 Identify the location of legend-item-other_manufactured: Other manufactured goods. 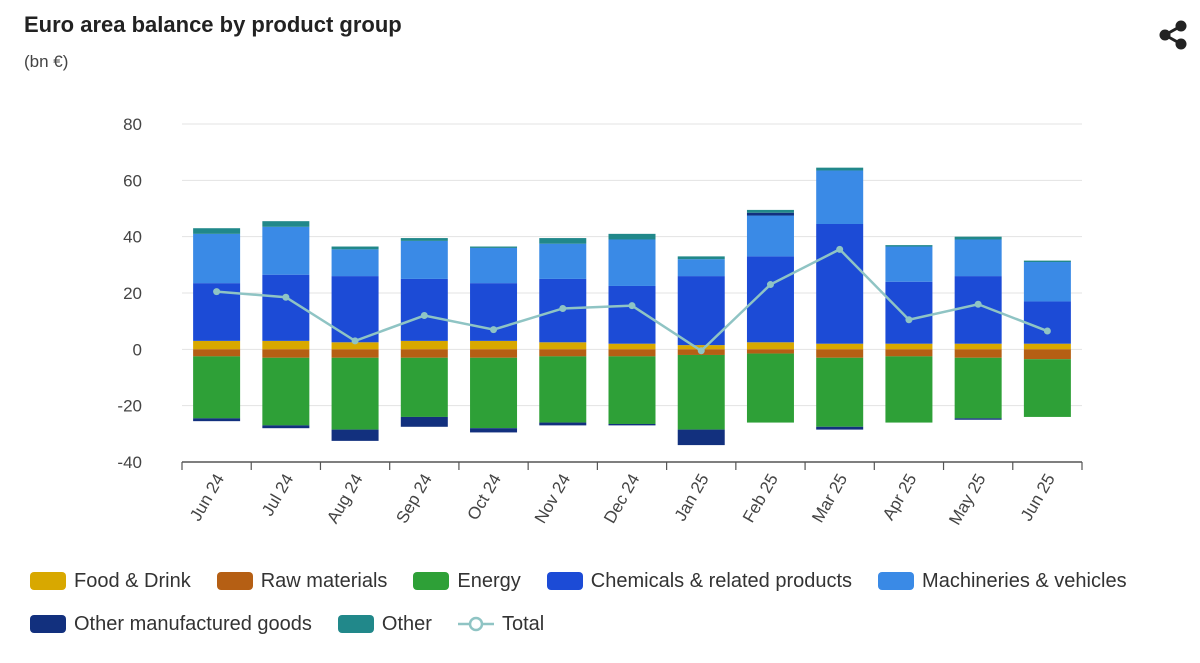
(171, 624).